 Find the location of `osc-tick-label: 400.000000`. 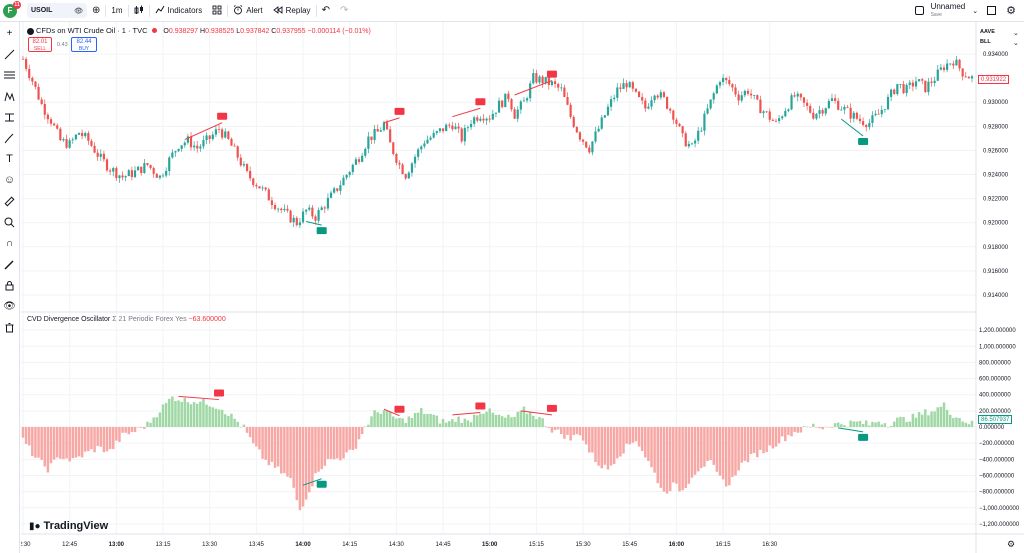

osc-tick-label: 400.000000 is located at coordinates (995, 396).